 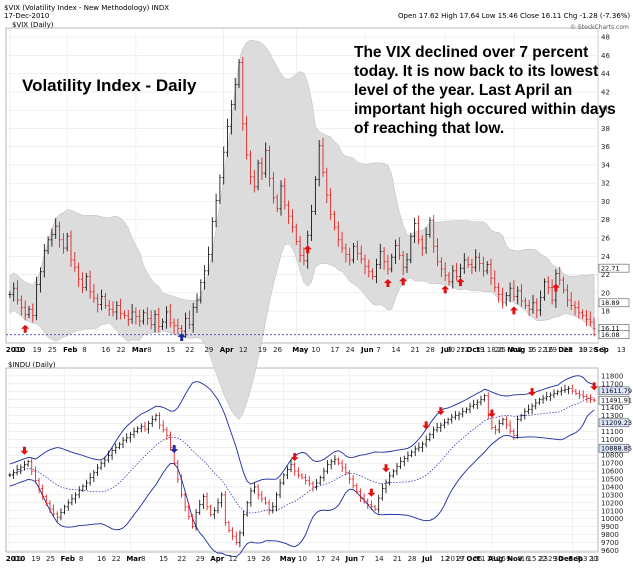 I want to click on indu-x-tick-label: 8, so click(x=81, y=559).